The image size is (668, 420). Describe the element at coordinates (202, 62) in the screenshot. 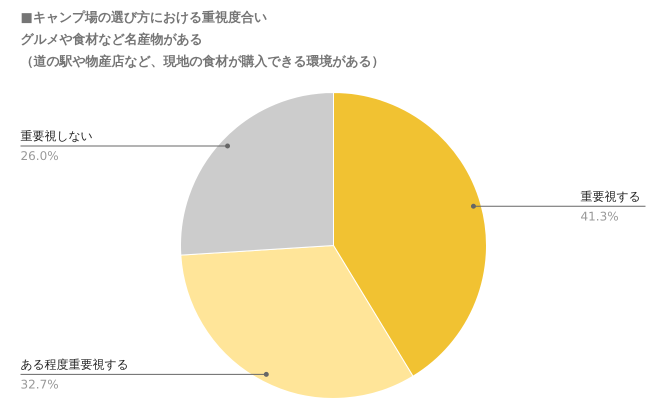

I see `text: （道の駅や物産店など、現地の食材が購入できる環境がある）` at that location.